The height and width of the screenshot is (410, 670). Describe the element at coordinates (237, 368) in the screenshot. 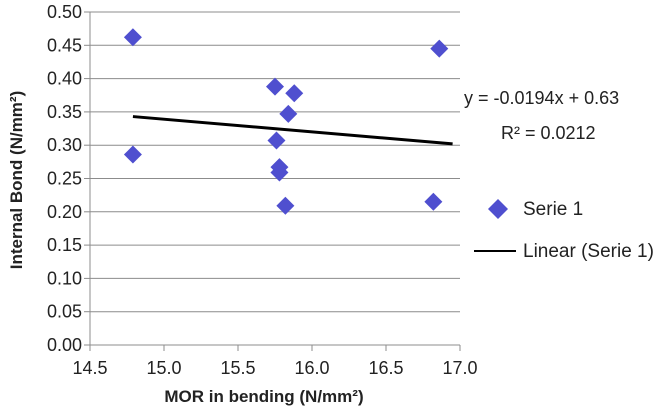

I see `x-tick-label: 15.5` at that location.